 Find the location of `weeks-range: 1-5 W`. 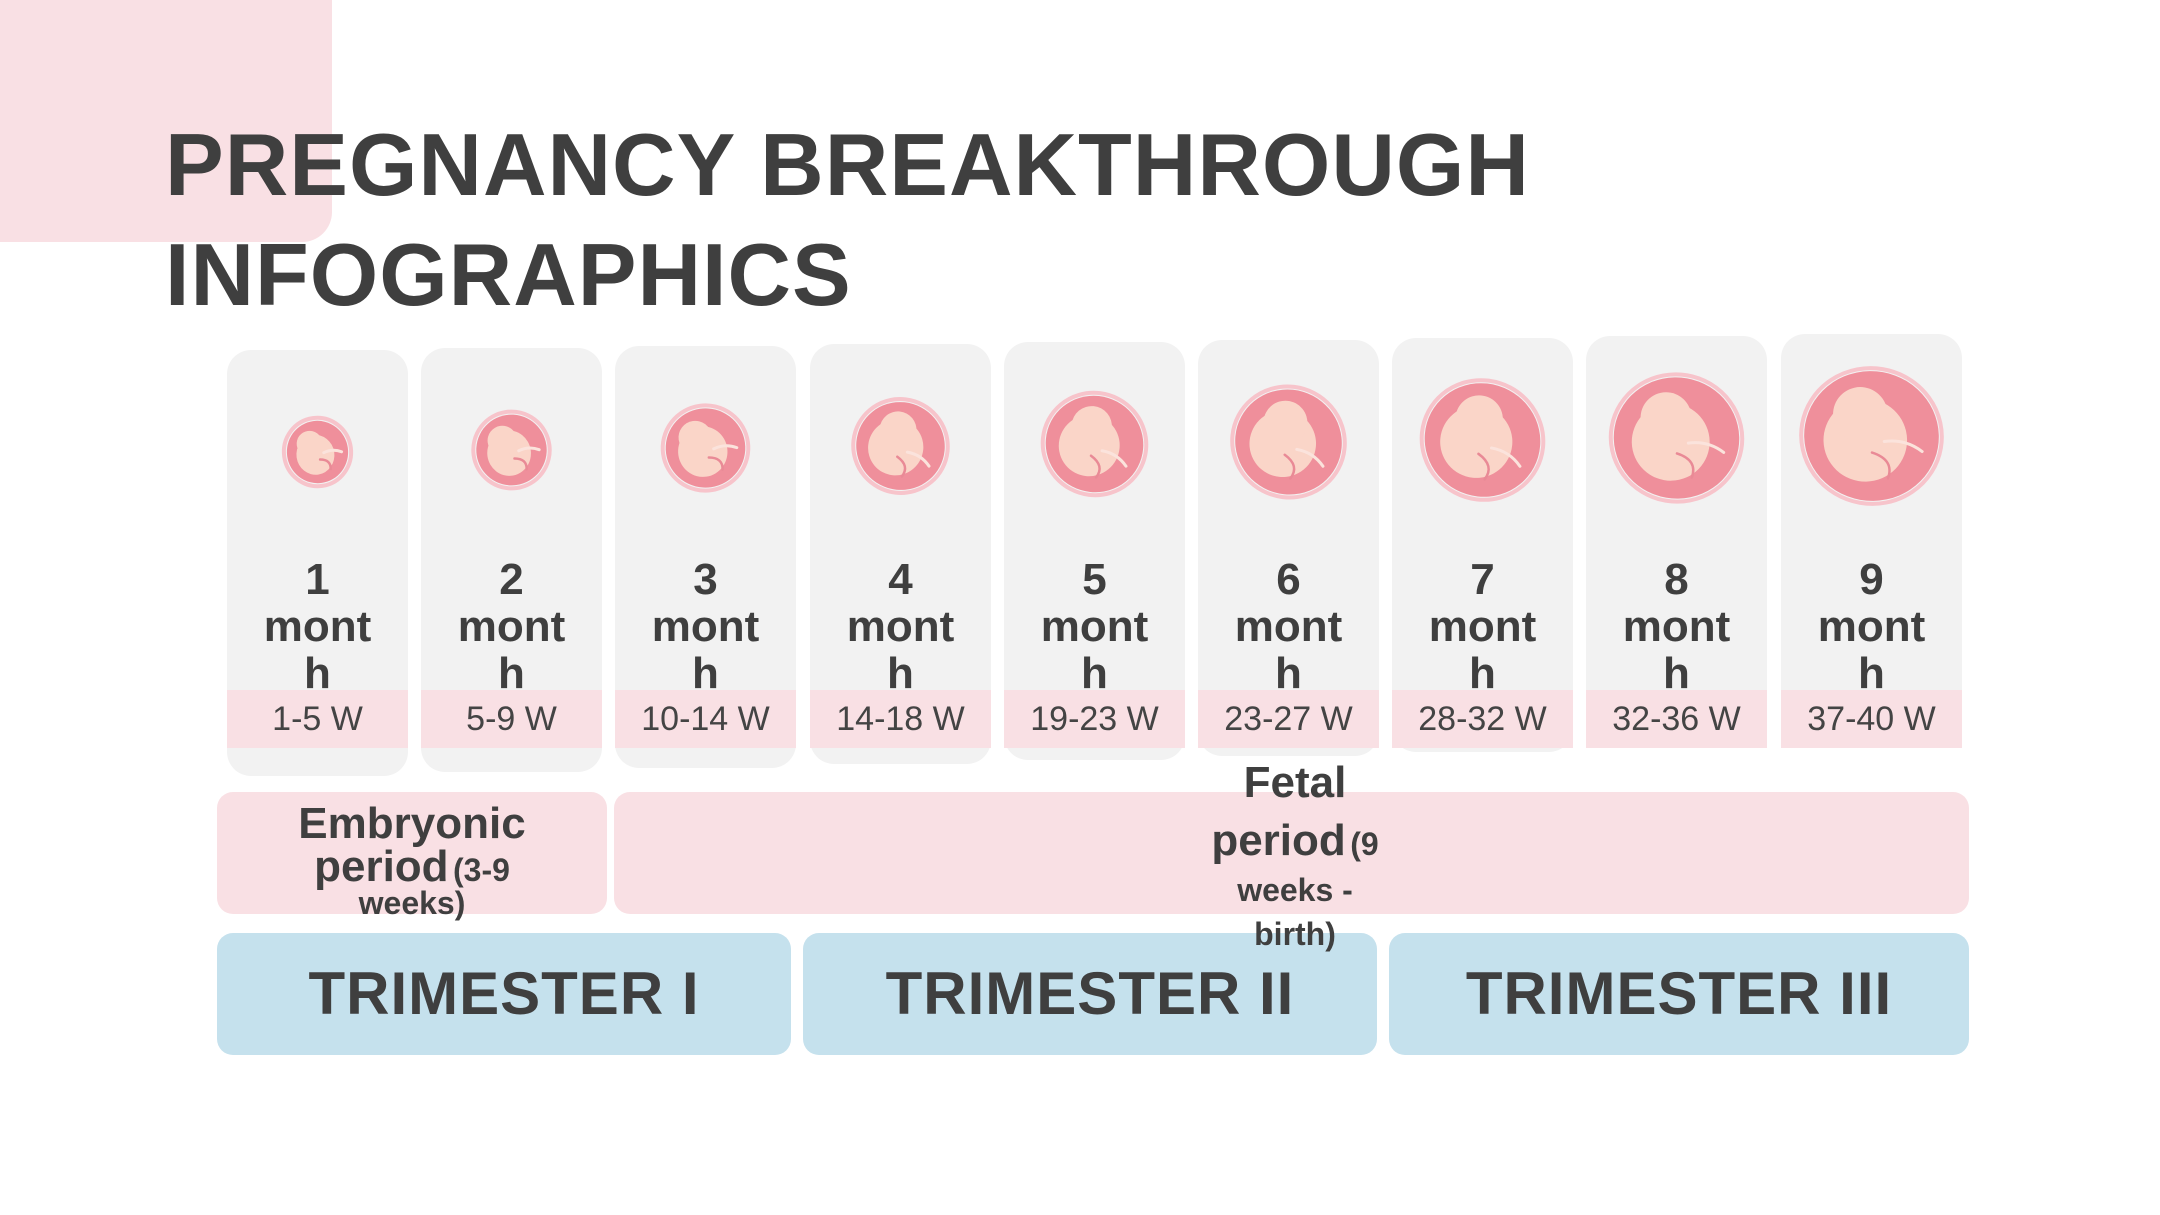

weeks-range: 1-5 W is located at coordinates (317, 719).